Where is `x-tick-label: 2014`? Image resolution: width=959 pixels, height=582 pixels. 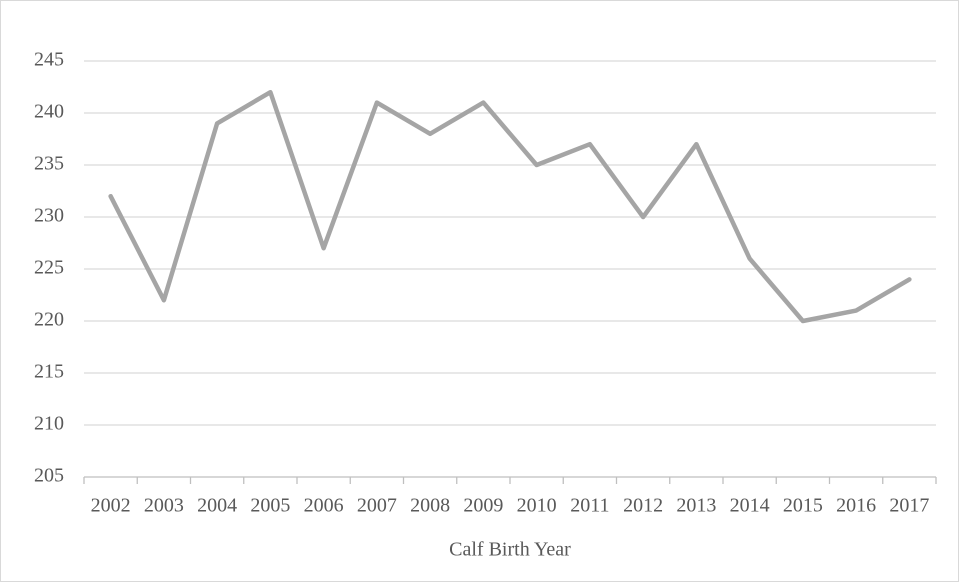
x-tick-label: 2014 is located at coordinates (750, 506).